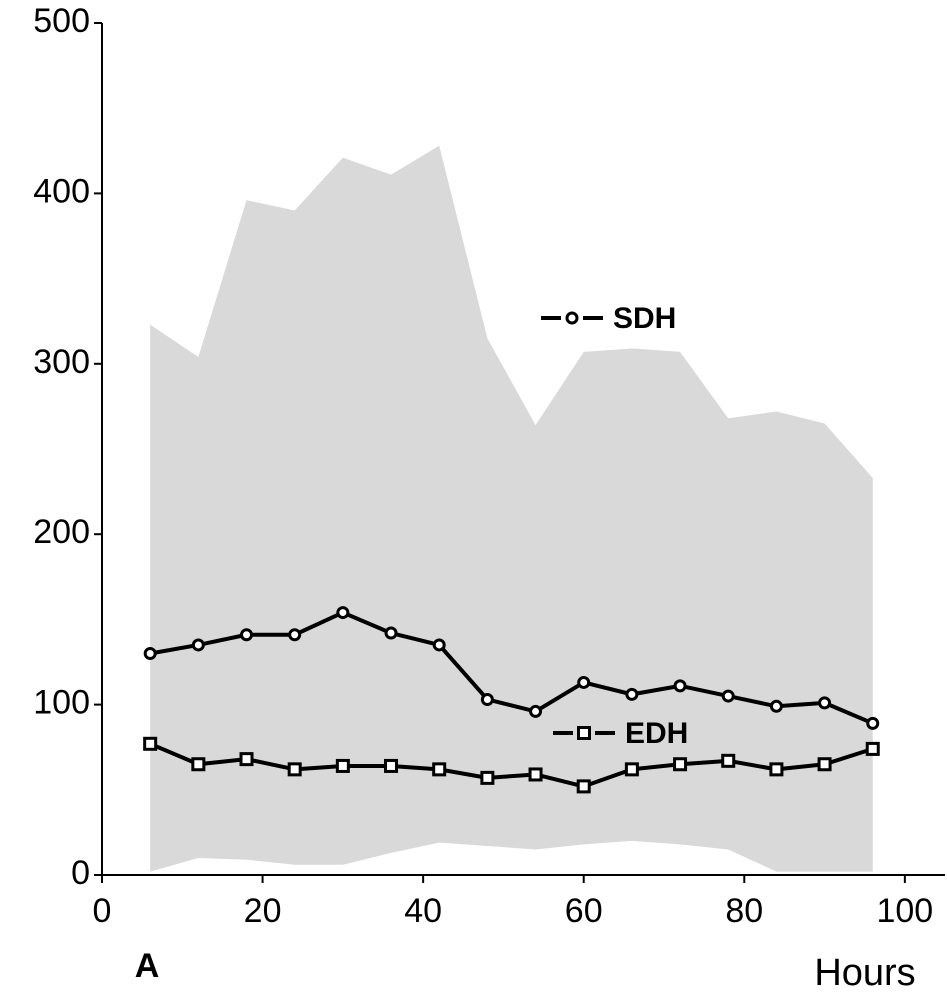 The image size is (947, 998). I want to click on x-tick-label: 80, so click(744, 911).